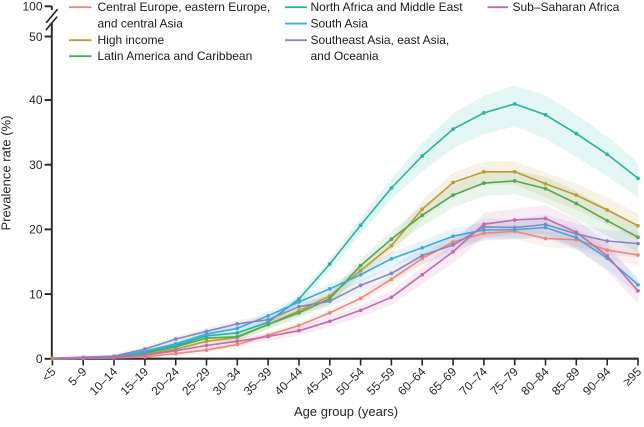 Image resolution: width=644 pixels, height=427 pixels. I want to click on svg-text: Prevalence rate (%), so click(6, 173).